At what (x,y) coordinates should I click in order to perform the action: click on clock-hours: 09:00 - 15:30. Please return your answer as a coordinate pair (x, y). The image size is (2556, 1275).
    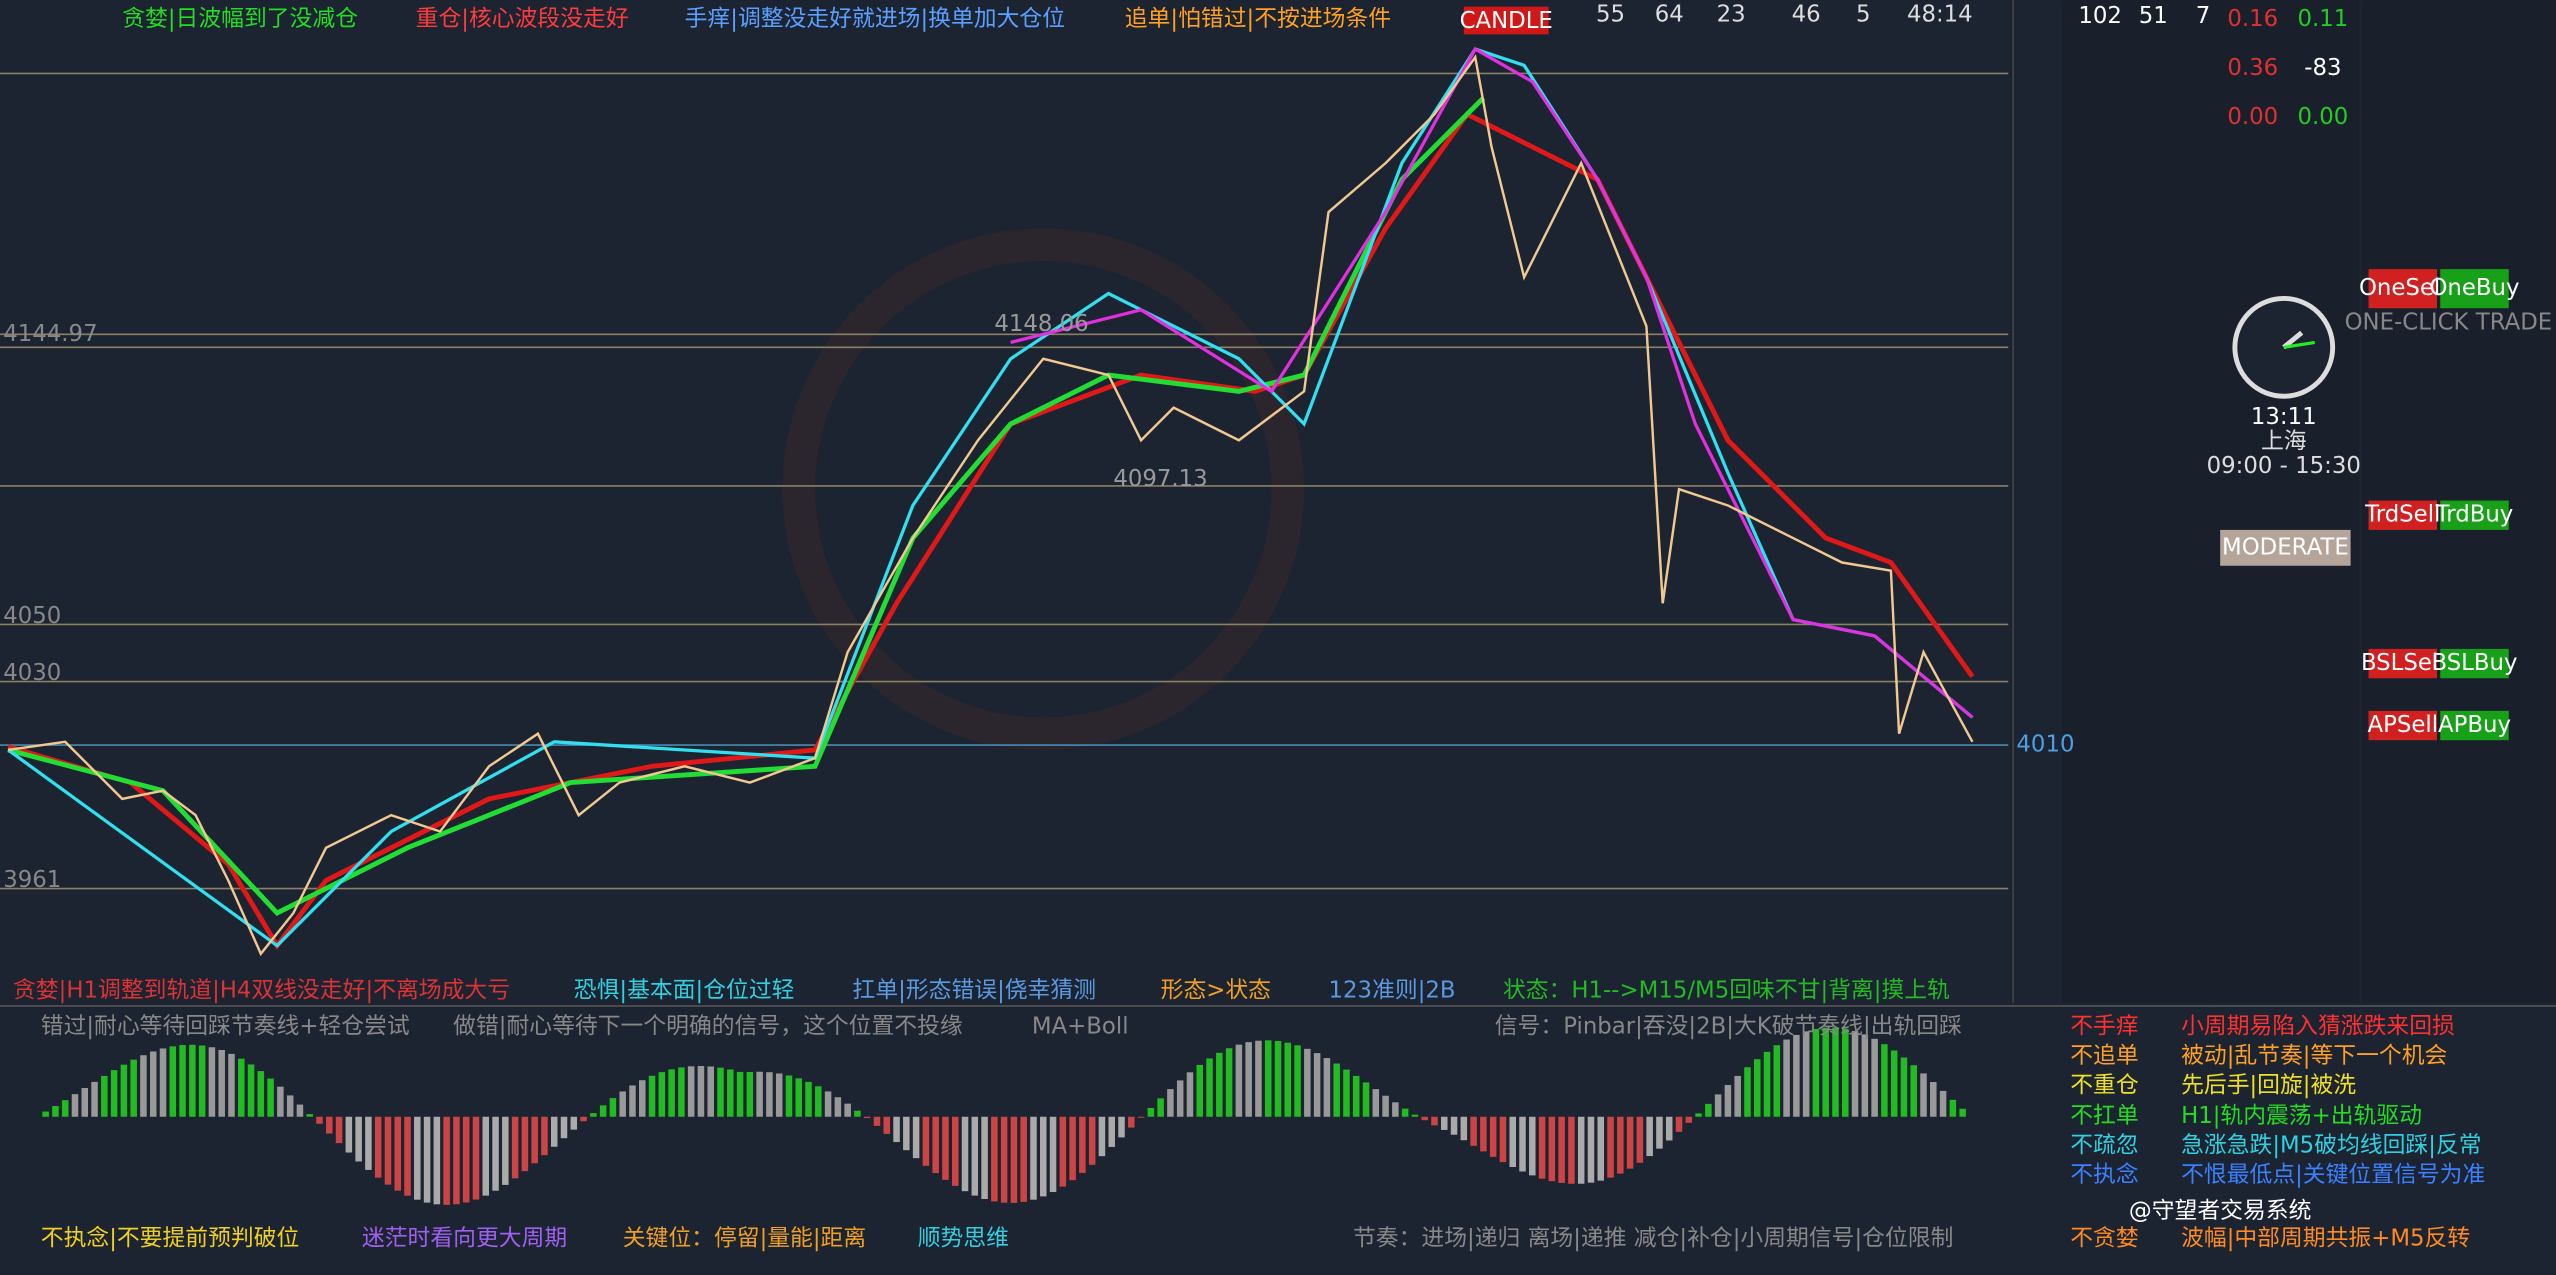
    Looking at the image, I should click on (2284, 466).